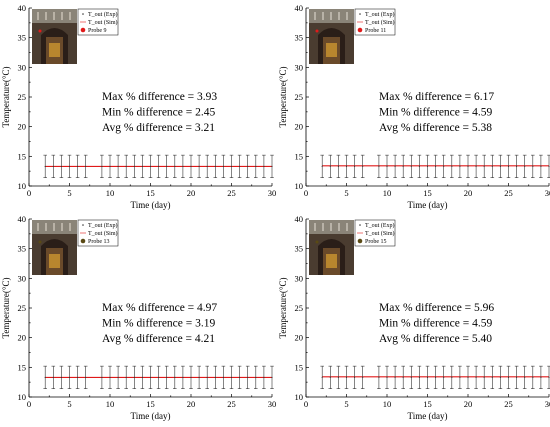  What do you see at coordinates (436, 113) in the screenshot?
I see `stat-line: Min % difference = 4.59` at bounding box center [436, 113].